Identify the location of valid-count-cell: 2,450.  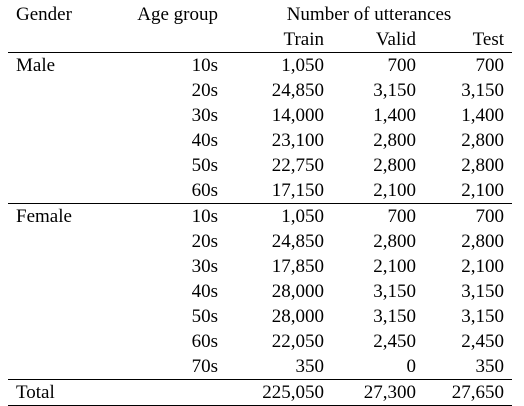
(394, 341).